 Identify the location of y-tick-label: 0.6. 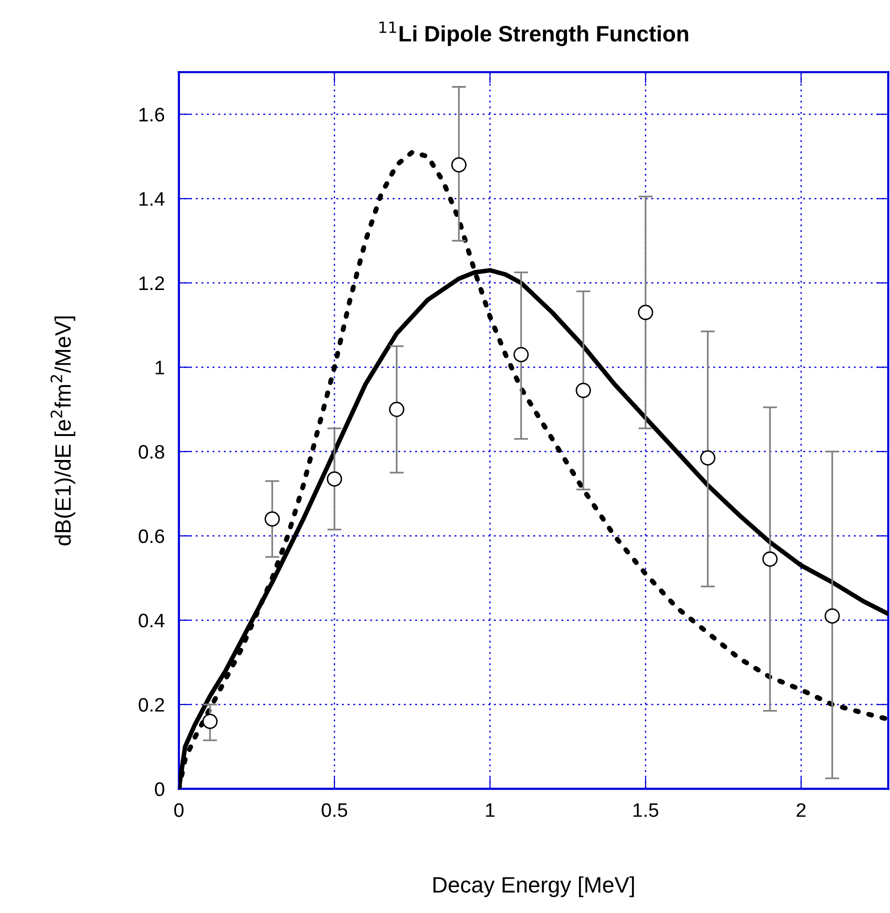
(151, 536).